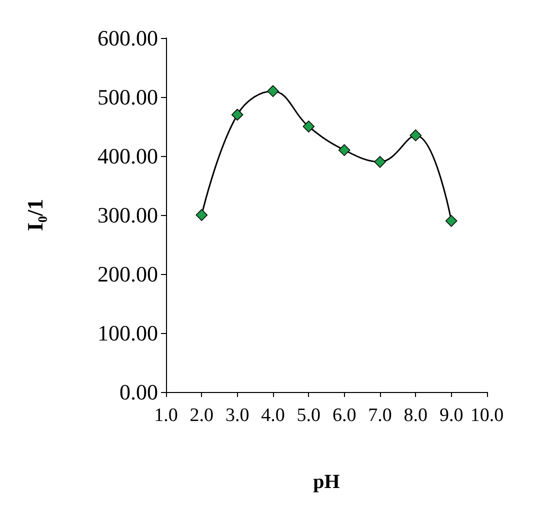 Image resolution: width=555 pixels, height=520 pixels. I want to click on y-tick-label: 200.00, so click(128, 274).